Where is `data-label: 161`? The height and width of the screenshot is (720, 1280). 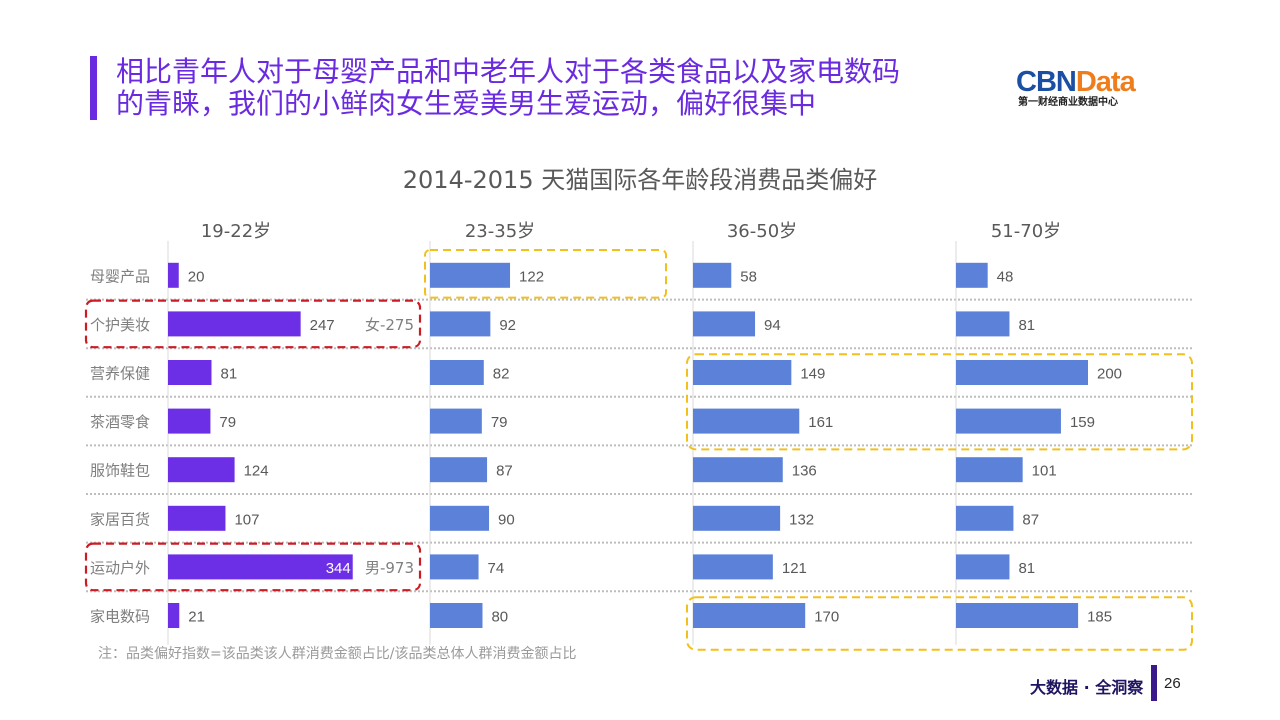 data-label: 161 is located at coordinates (820, 422).